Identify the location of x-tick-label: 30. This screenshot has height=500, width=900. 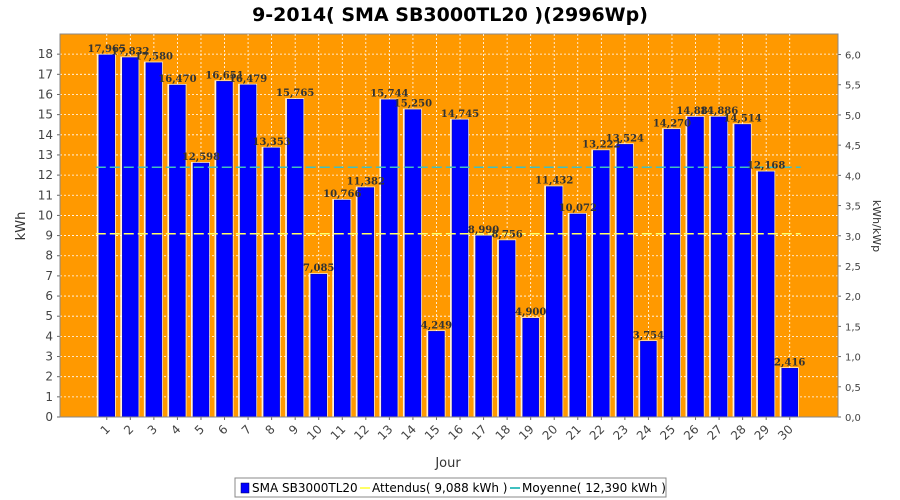
(785, 432).